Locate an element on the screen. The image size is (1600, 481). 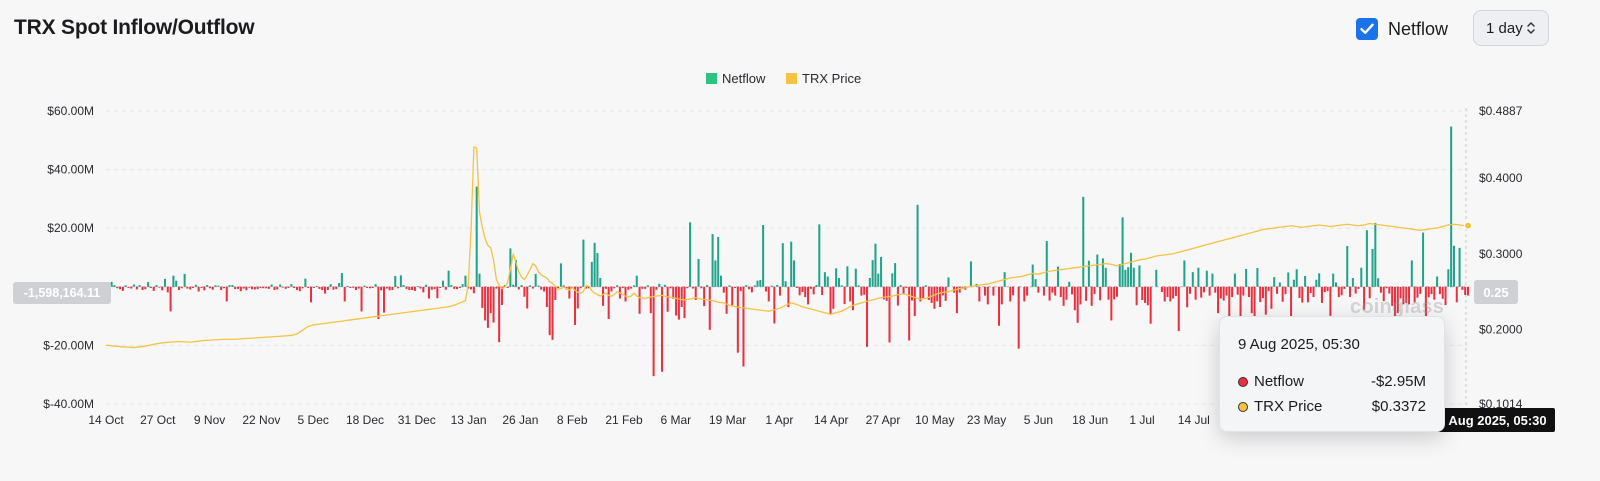
y-axis-right-tick: $0.4887 is located at coordinates (1501, 111).